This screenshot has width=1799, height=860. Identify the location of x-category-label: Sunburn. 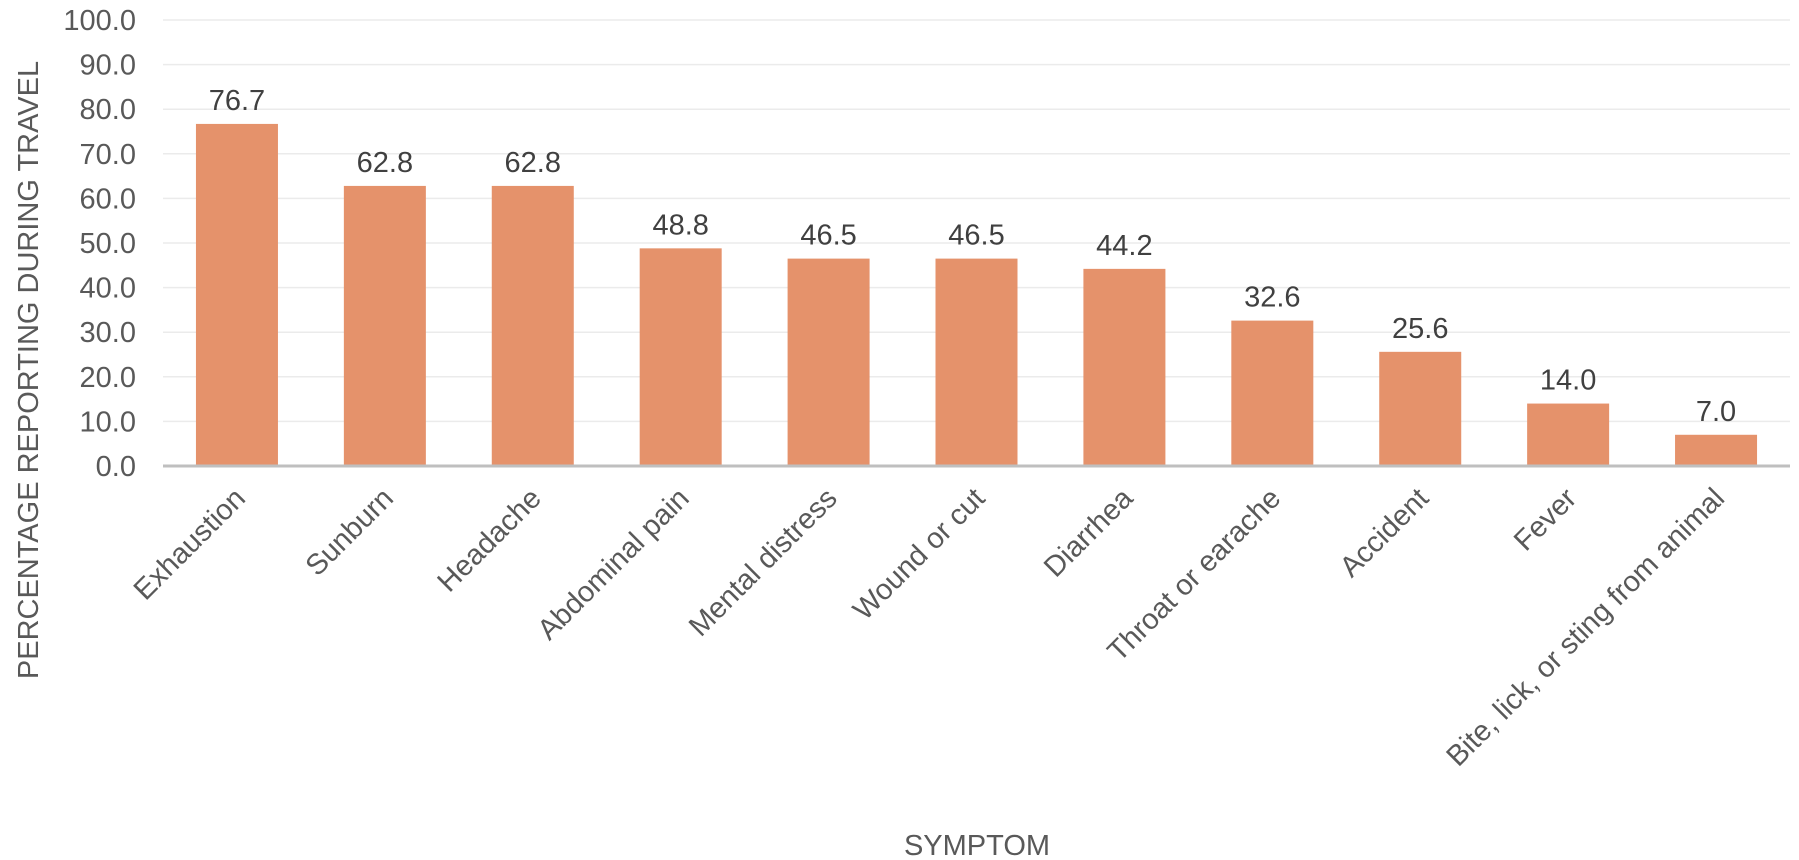
(350, 532).